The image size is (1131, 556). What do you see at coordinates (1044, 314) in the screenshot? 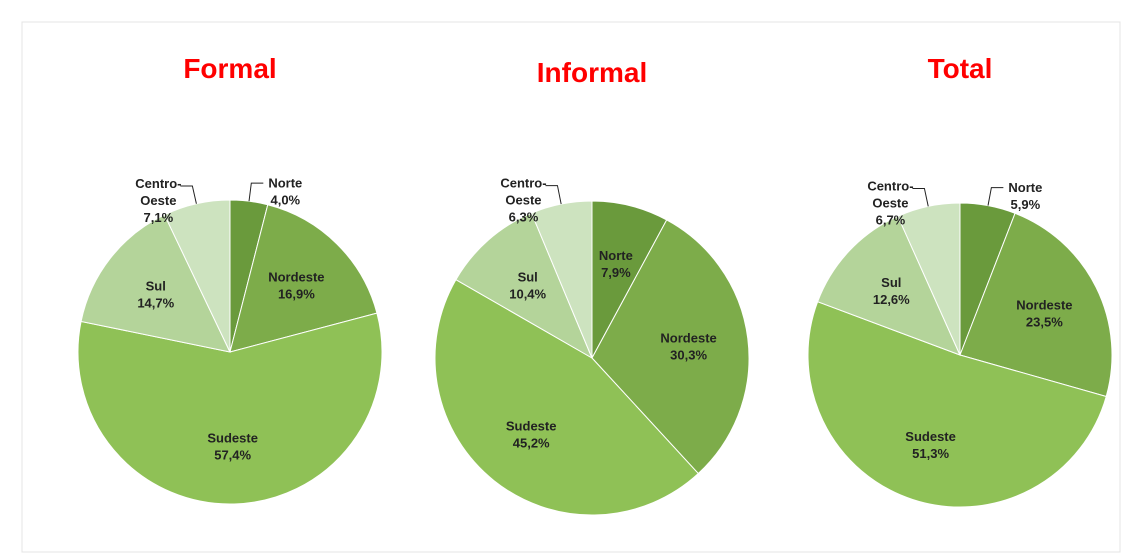
I see `slice-label: Nordeste 23,5%` at bounding box center [1044, 314].